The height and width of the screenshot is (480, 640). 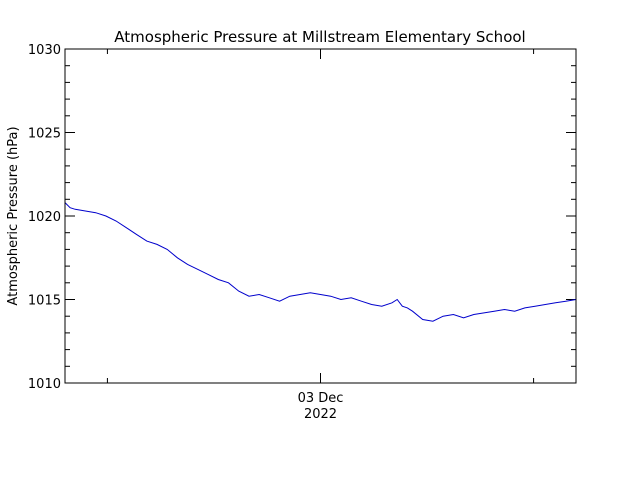 I want to click on y-tick-label: 1025, so click(x=44, y=134).